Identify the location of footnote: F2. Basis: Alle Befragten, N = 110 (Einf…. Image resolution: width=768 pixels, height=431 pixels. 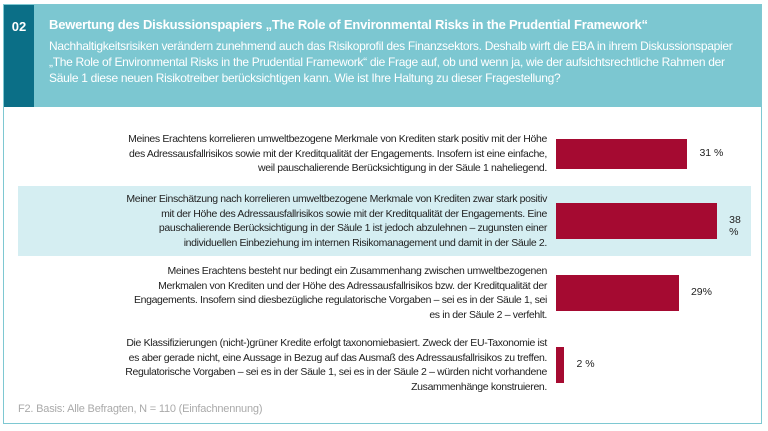
(140, 409).